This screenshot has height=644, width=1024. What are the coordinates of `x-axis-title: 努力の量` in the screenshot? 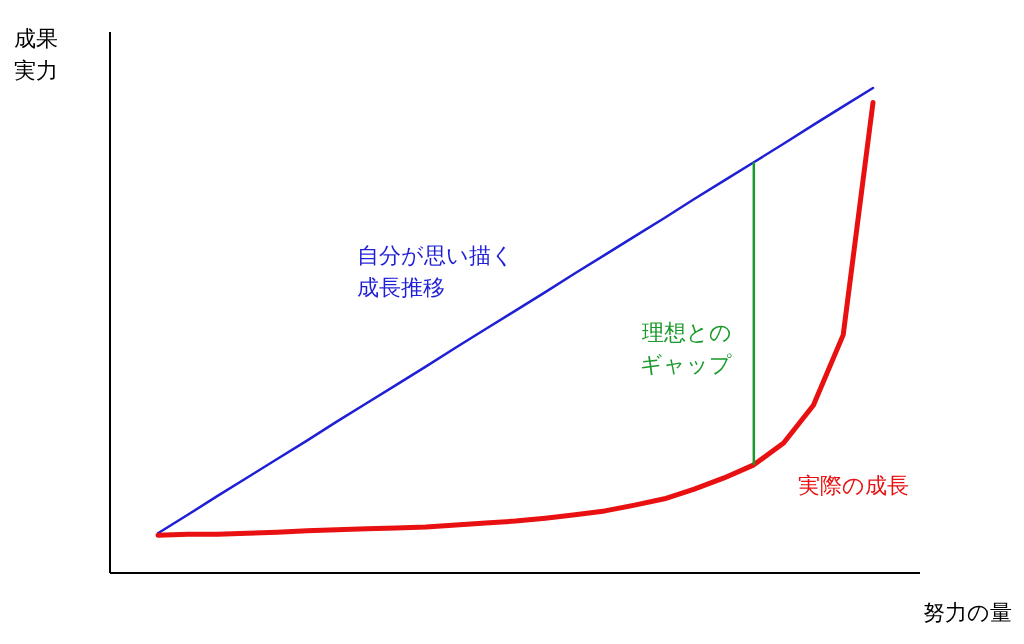 It's located at (967, 612).